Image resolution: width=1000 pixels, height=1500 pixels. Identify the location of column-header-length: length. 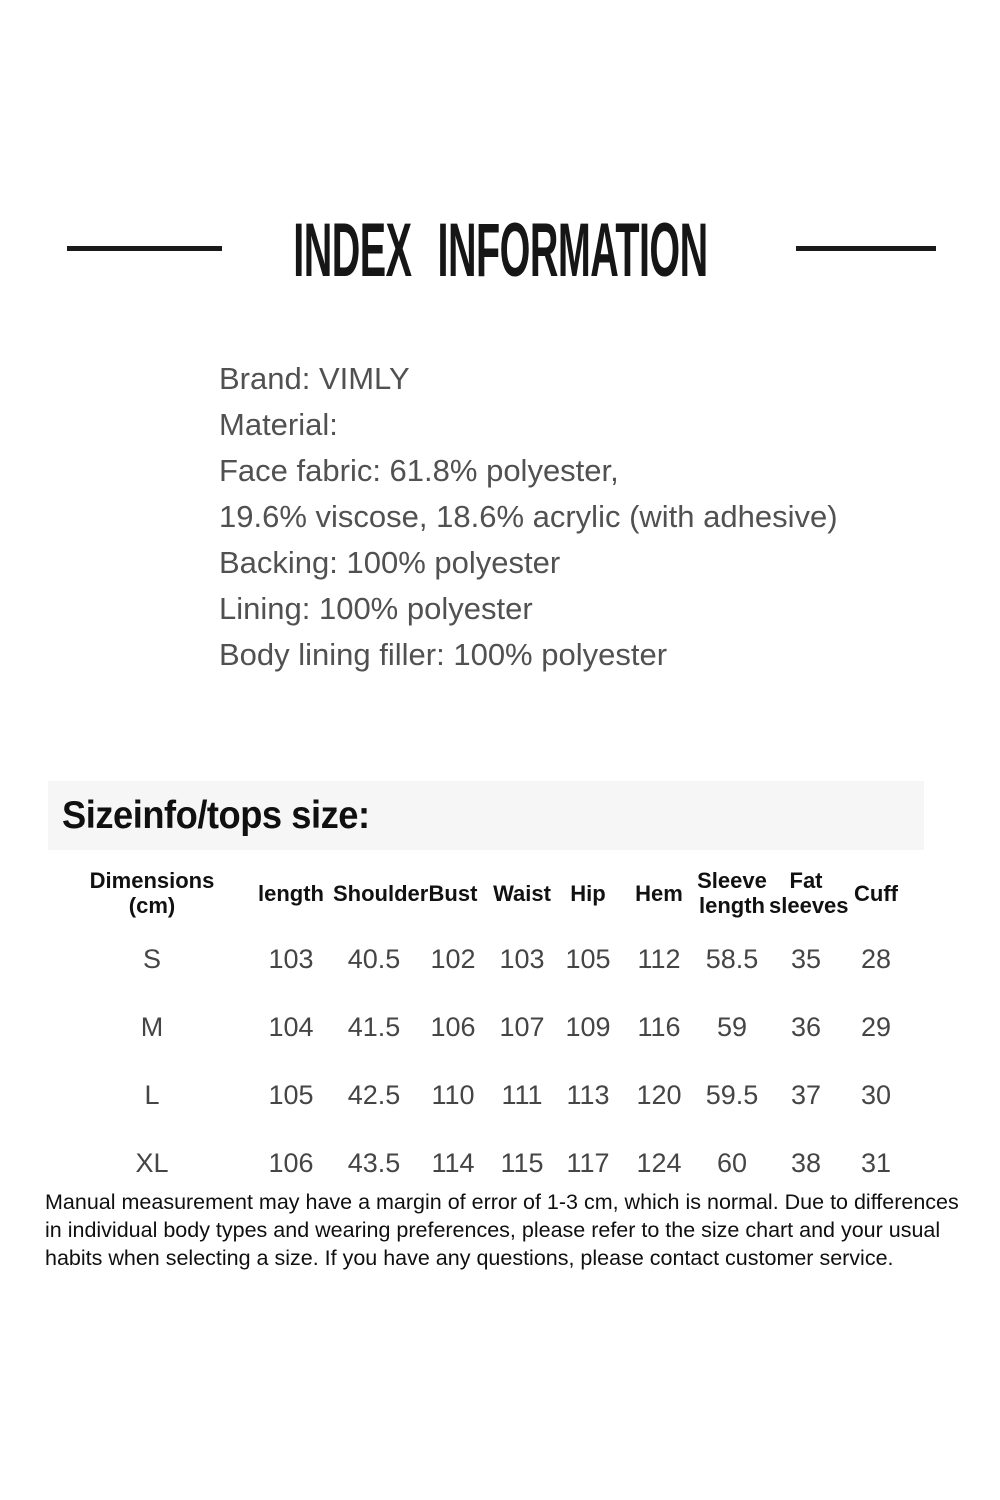
(291, 893).